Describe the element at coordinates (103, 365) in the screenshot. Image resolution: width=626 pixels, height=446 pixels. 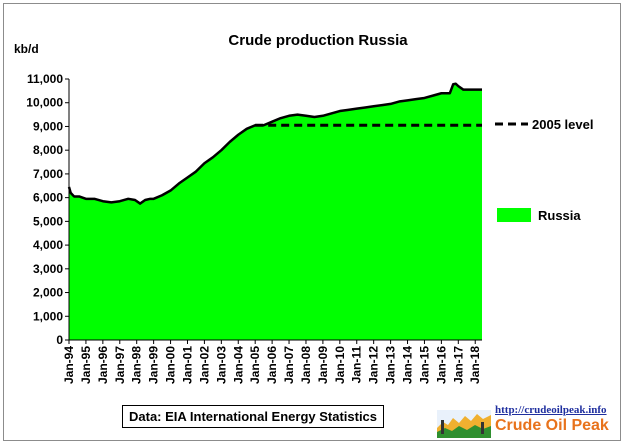
I see `x-tick-label: Jan-96` at that location.